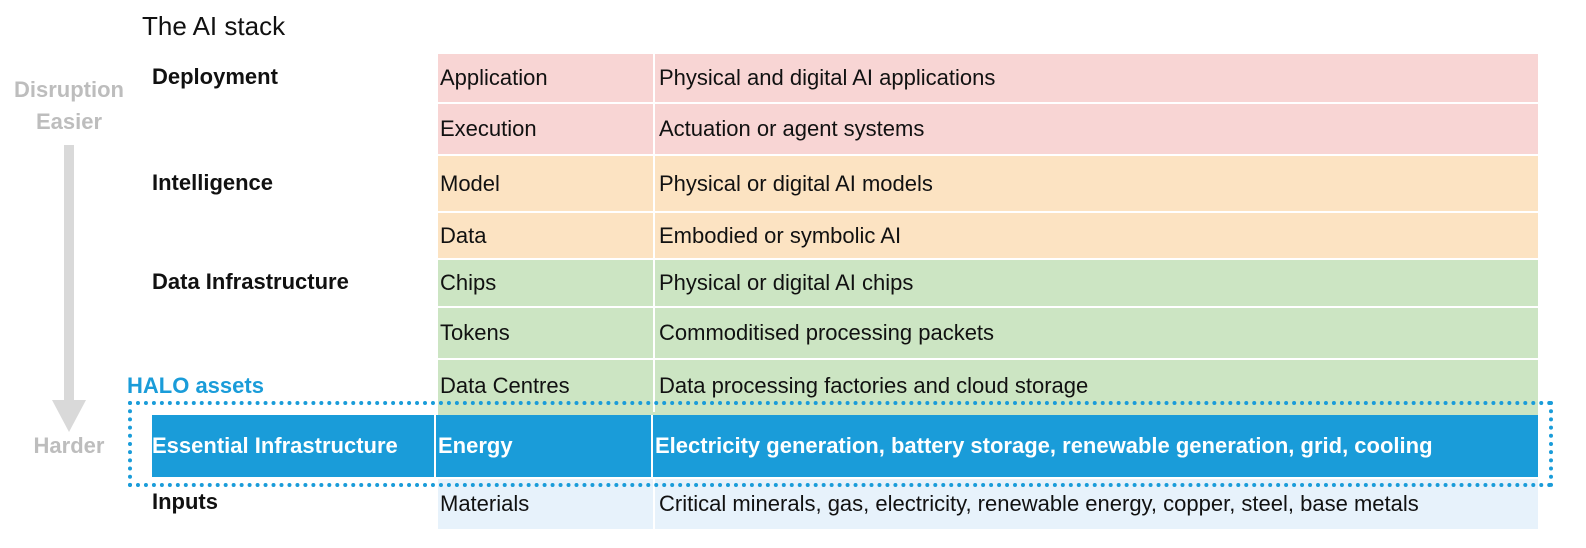  What do you see at coordinates (69, 445) in the screenshot?
I see `axis-harder-label: Harder` at bounding box center [69, 445].